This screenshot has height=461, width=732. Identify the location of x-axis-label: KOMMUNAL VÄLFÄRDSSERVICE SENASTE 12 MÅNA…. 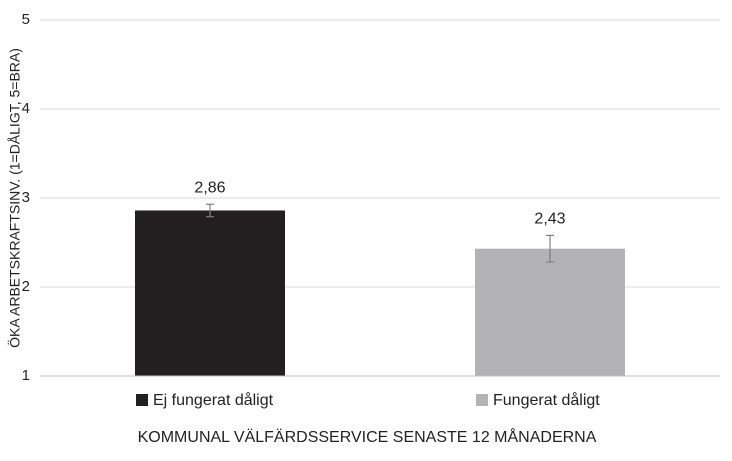
(367, 436).